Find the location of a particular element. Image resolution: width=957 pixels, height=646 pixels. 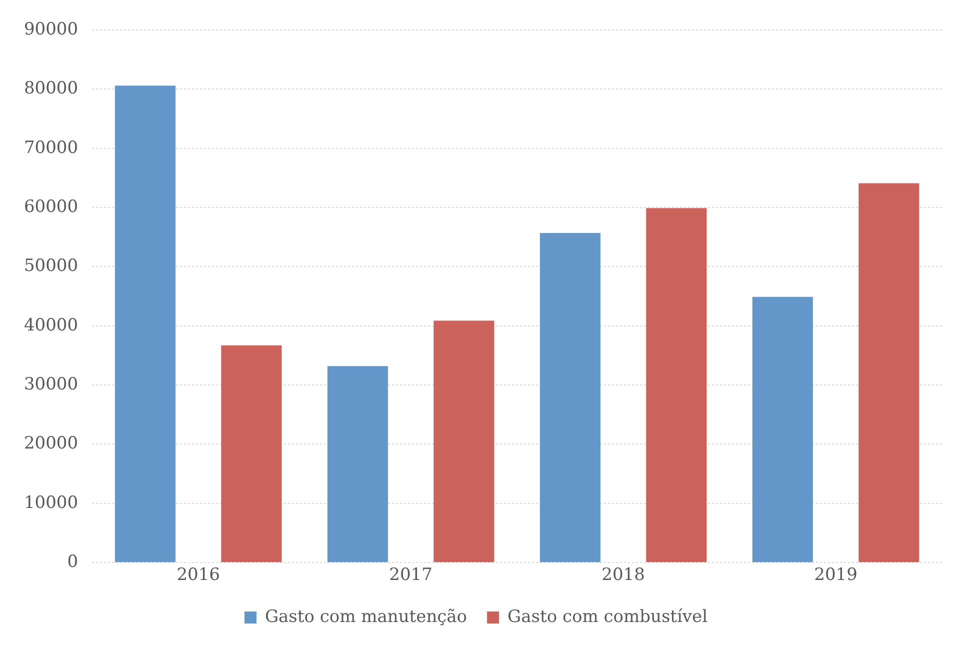

y-tick-label: 90000 is located at coordinates (51, 29).